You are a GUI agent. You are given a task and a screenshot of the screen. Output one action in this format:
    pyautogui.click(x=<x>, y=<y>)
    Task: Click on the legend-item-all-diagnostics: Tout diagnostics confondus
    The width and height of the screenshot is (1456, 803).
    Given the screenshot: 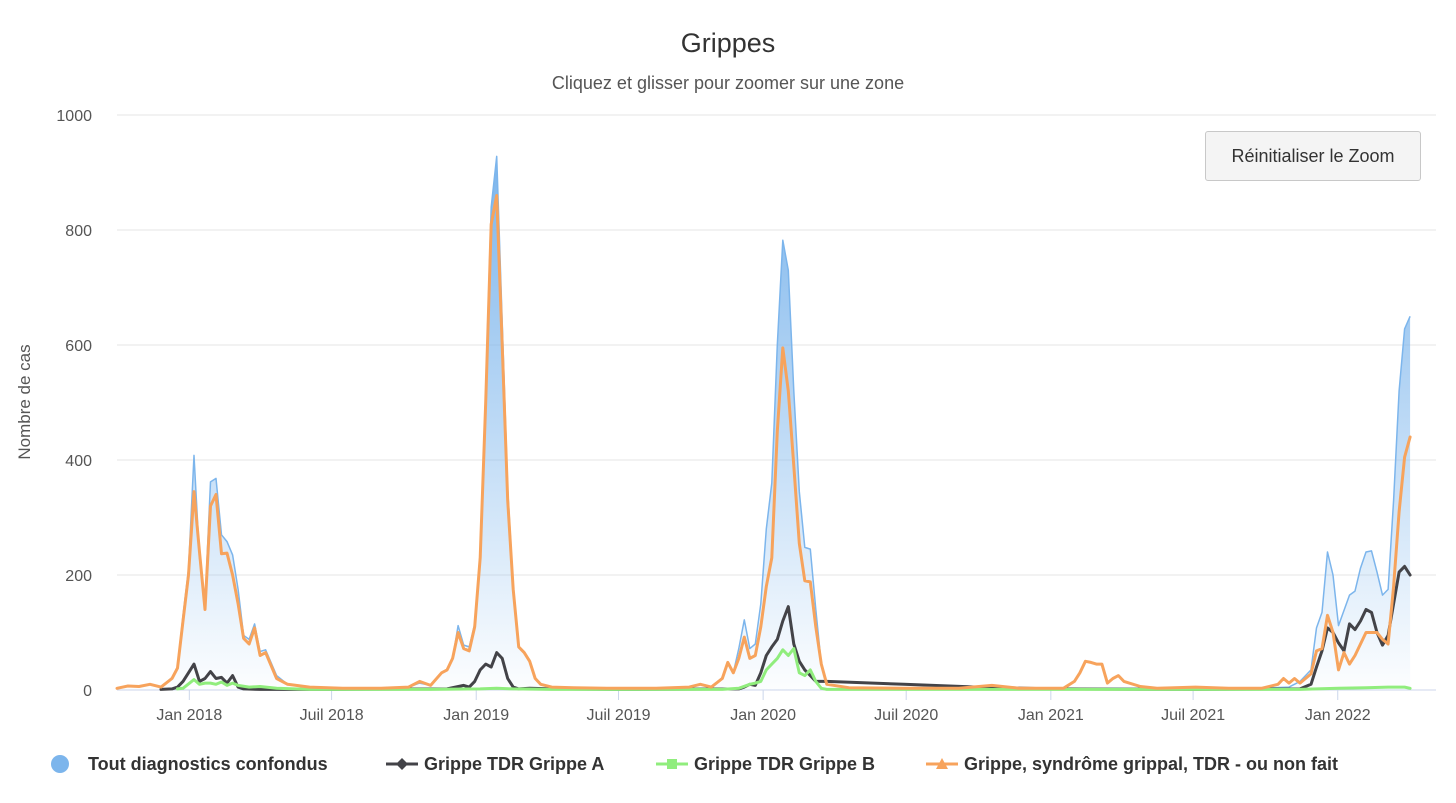 What is the action you would take?
    pyautogui.click(x=189, y=764)
    